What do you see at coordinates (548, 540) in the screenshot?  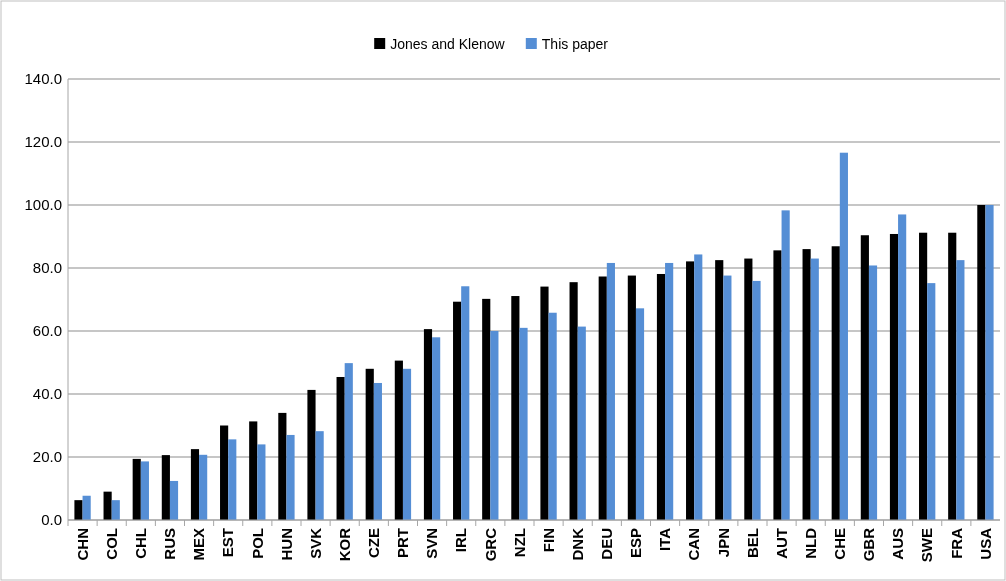 I see `x-tick-label: FIN` at bounding box center [548, 540].